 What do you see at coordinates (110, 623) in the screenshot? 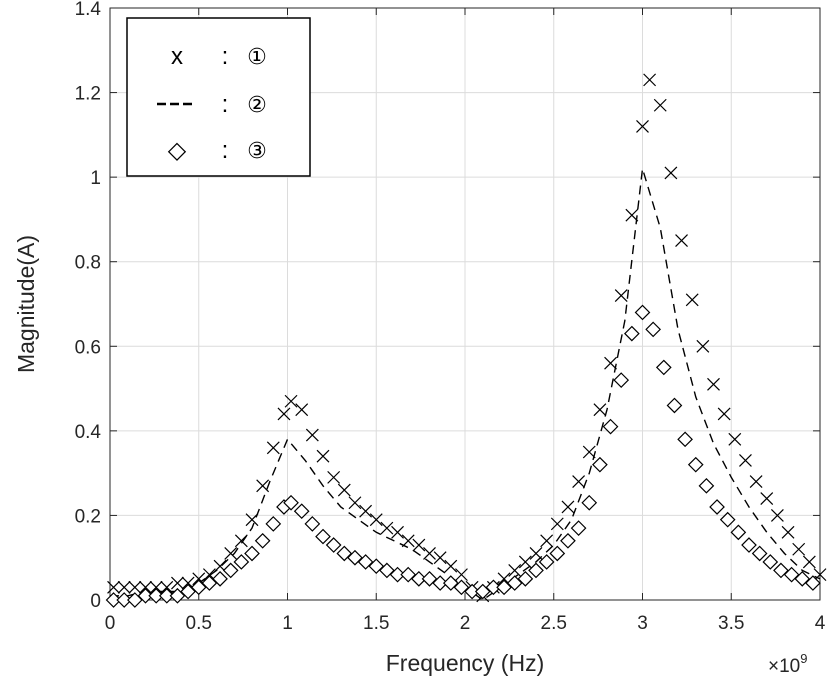
I see `x-tick-label: 0` at bounding box center [110, 623].